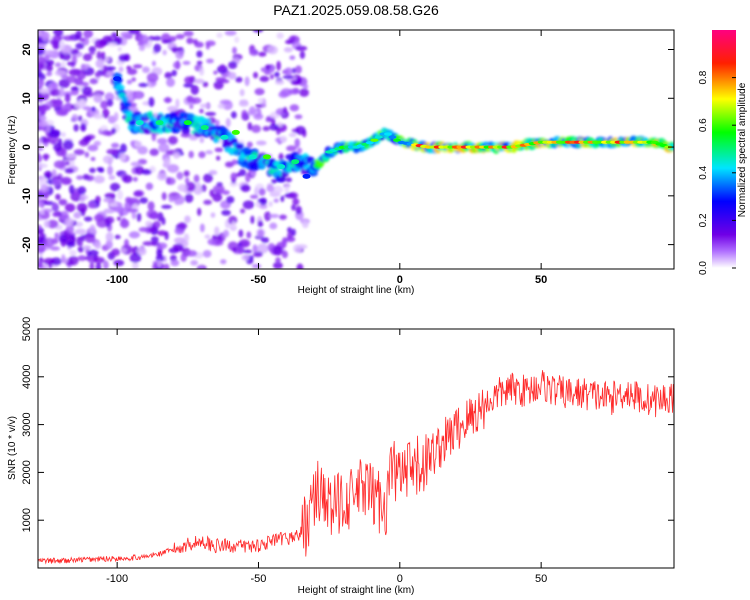 The width and height of the screenshot is (750, 600). Describe the element at coordinates (27, 329) in the screenshot. I see `y-tick-label: 5000` at that location.